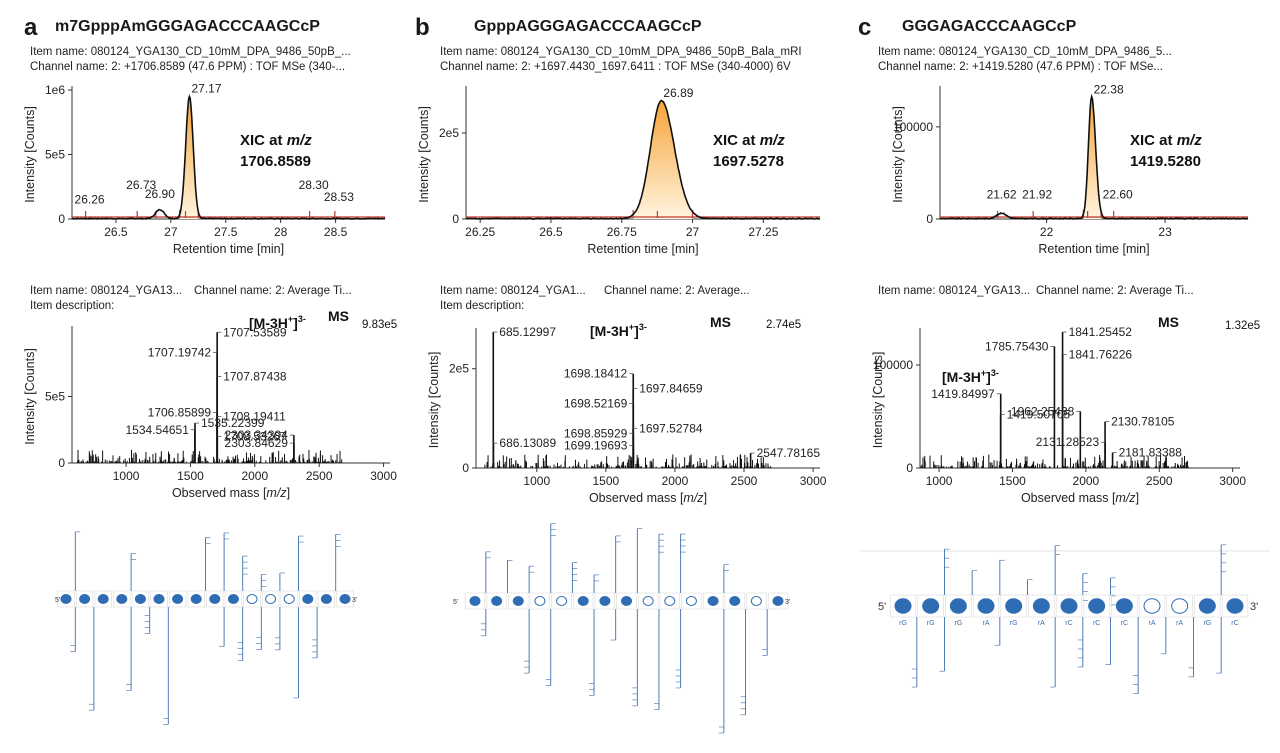  I want to click on panel-letter: a, so click(31, 27).